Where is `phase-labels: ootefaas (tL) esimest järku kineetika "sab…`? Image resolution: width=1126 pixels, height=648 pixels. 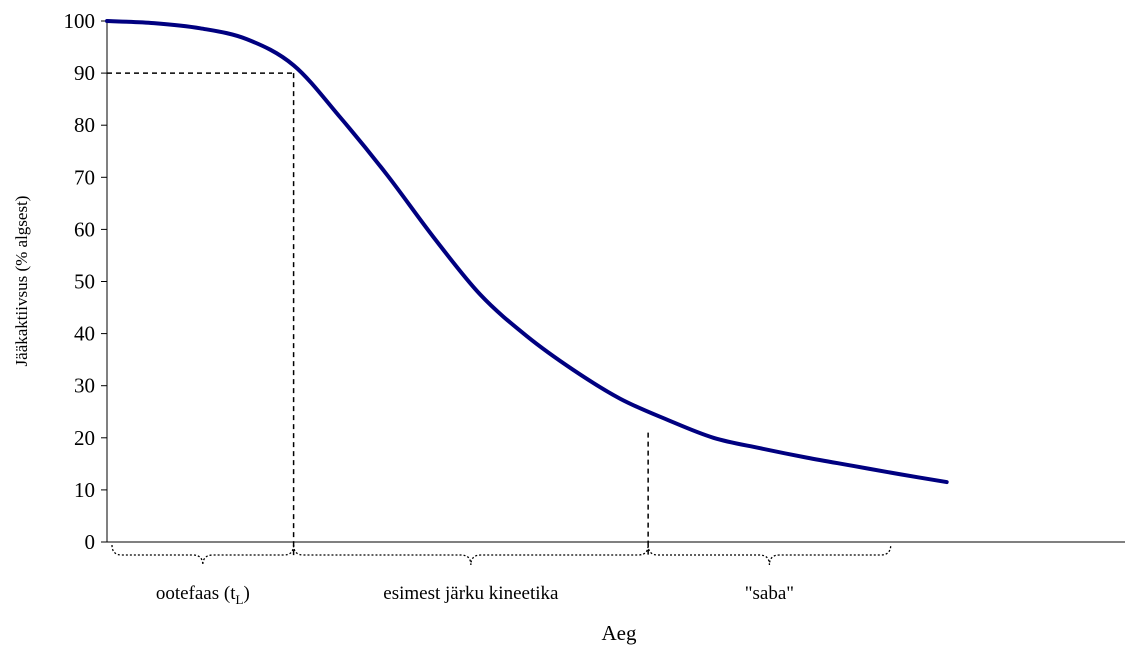 phase-labels: ootefaas (tL) esimest järku kineetika "sab… is located at coordinates (475, 595).